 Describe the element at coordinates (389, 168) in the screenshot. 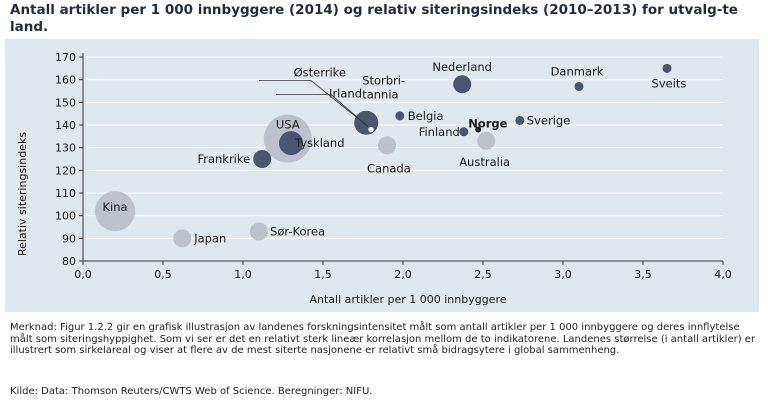

I see `label-canada: Canada` at that location.